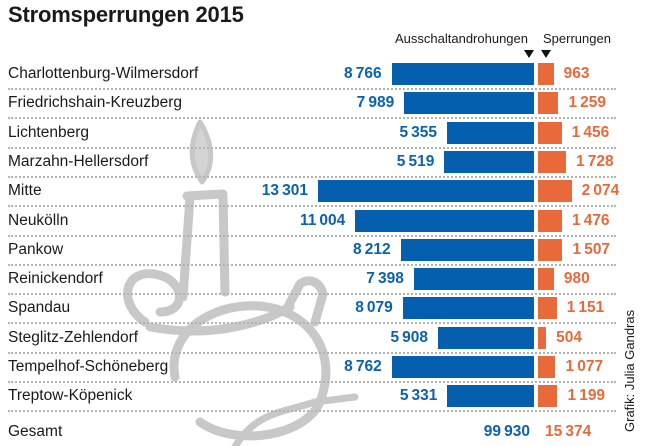 The height and width of the screenshot is (446, 650). I want to click on category-label: Mitte, so click(25, 191).